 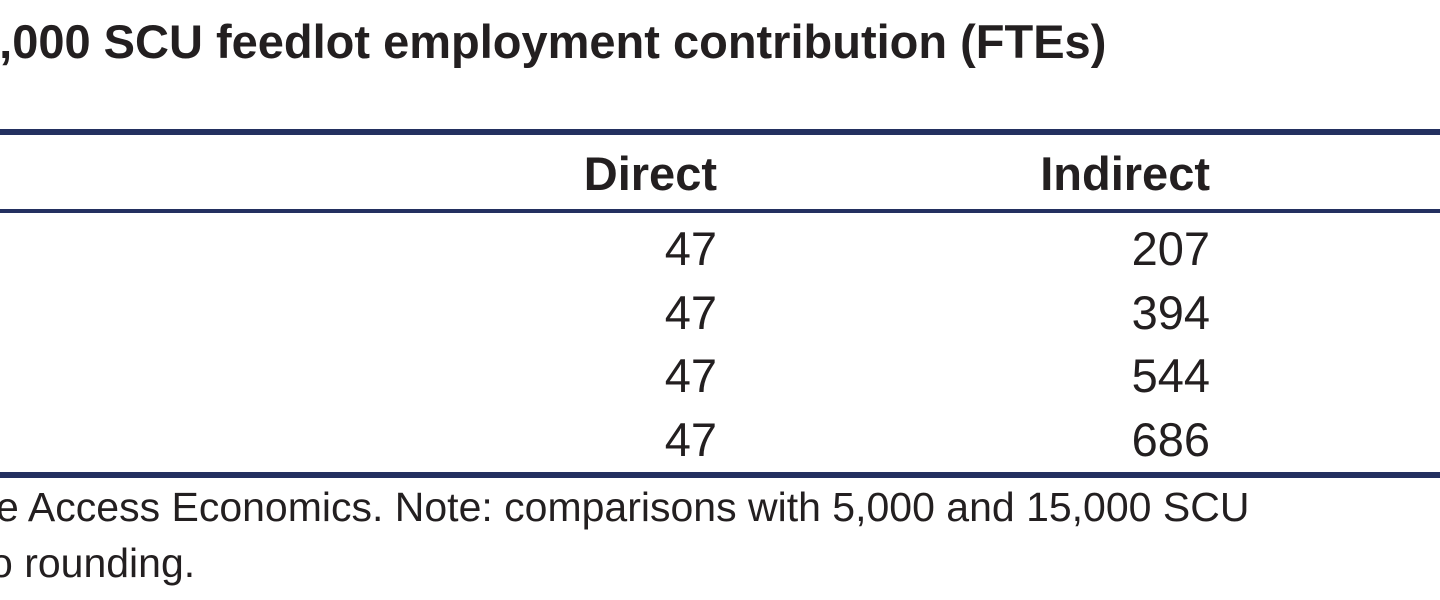 I want to click on footnote: o rounding., so click(x=98, y=563).